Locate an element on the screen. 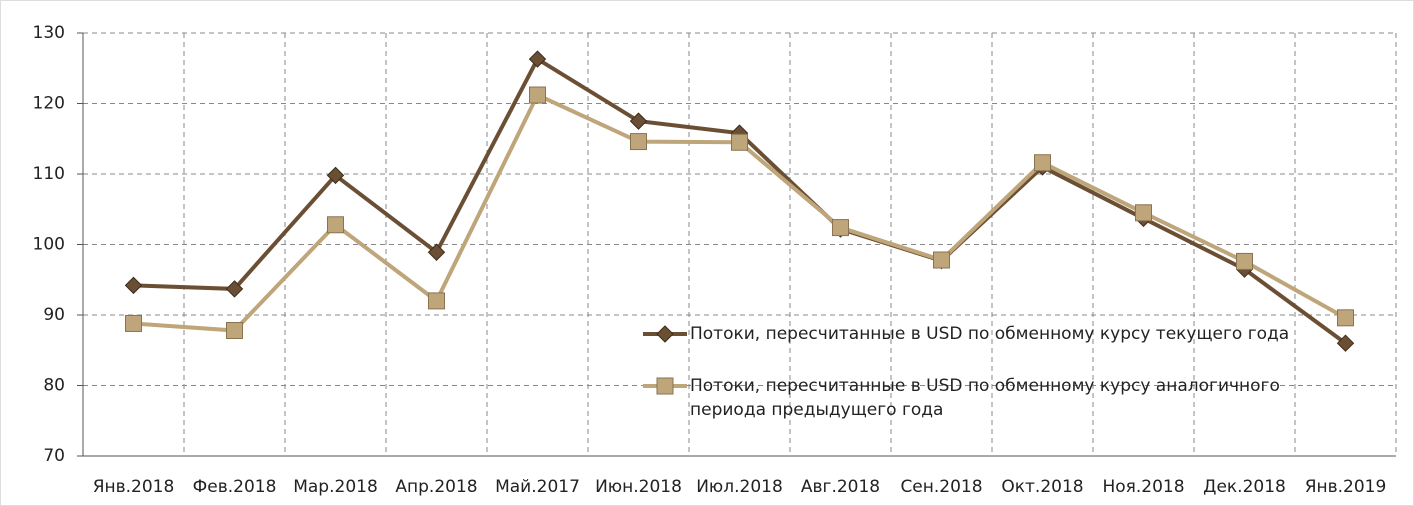 Image resolution: width=1414 pixels, height=506 pixels. x-tick-label: Авг.2018 is located at coordinates (840, 487).